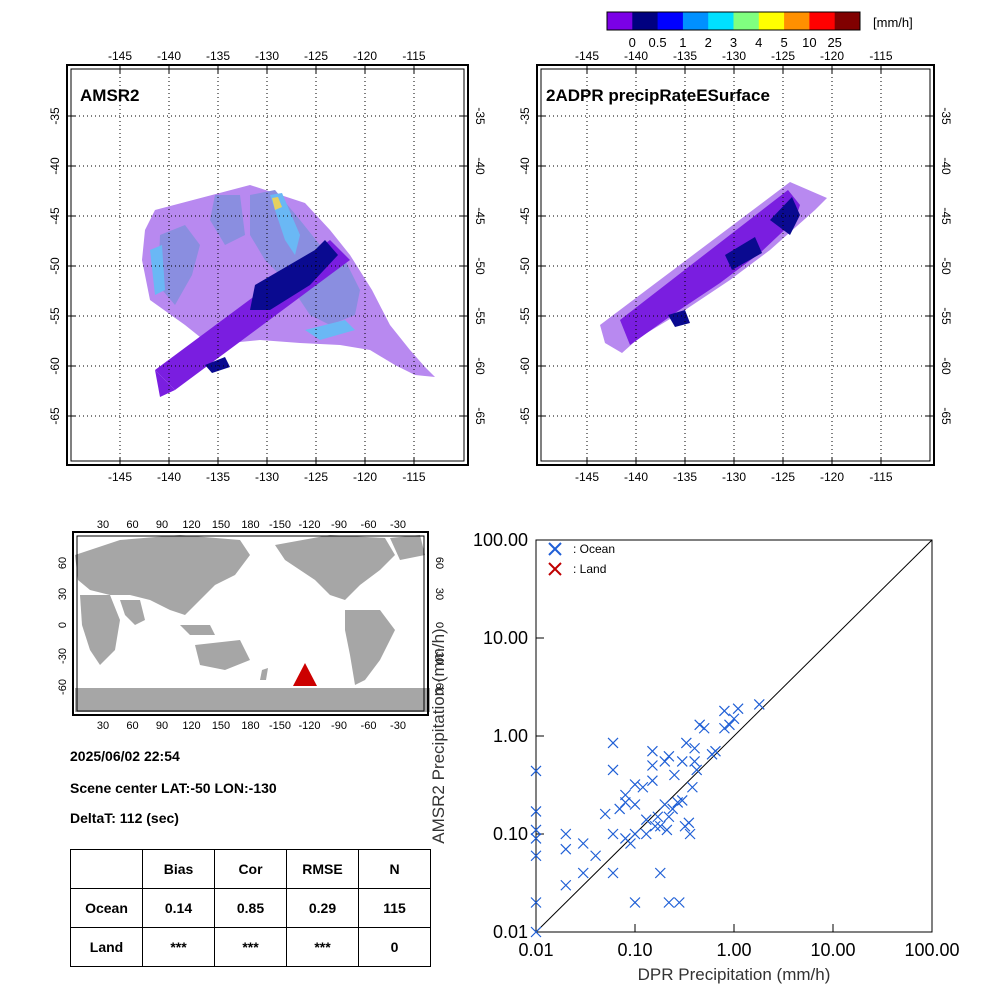 This screenshot has width=1000, height=1000. Describe the element at coordinates (734, 974) in the screenshot. I see `x-axis-label: DPR Precipitation (mm/h)` at that location.